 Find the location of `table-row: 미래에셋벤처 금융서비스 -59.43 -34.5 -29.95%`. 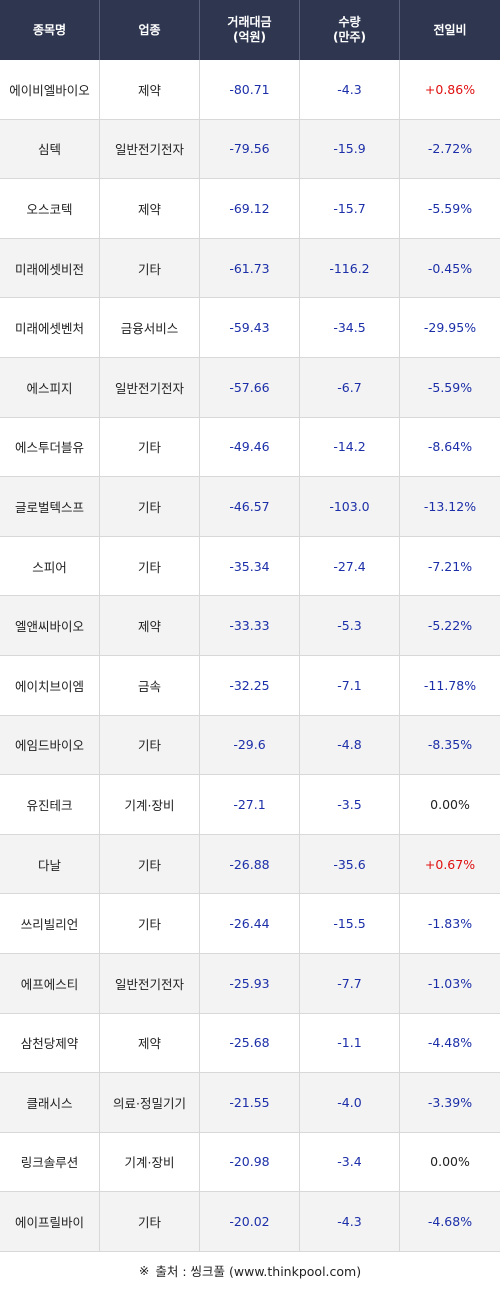

table-row: 미래에셋벤처 금융서비스 -59.43 -34.5 -29.95% is located at coordinates (250, 328).